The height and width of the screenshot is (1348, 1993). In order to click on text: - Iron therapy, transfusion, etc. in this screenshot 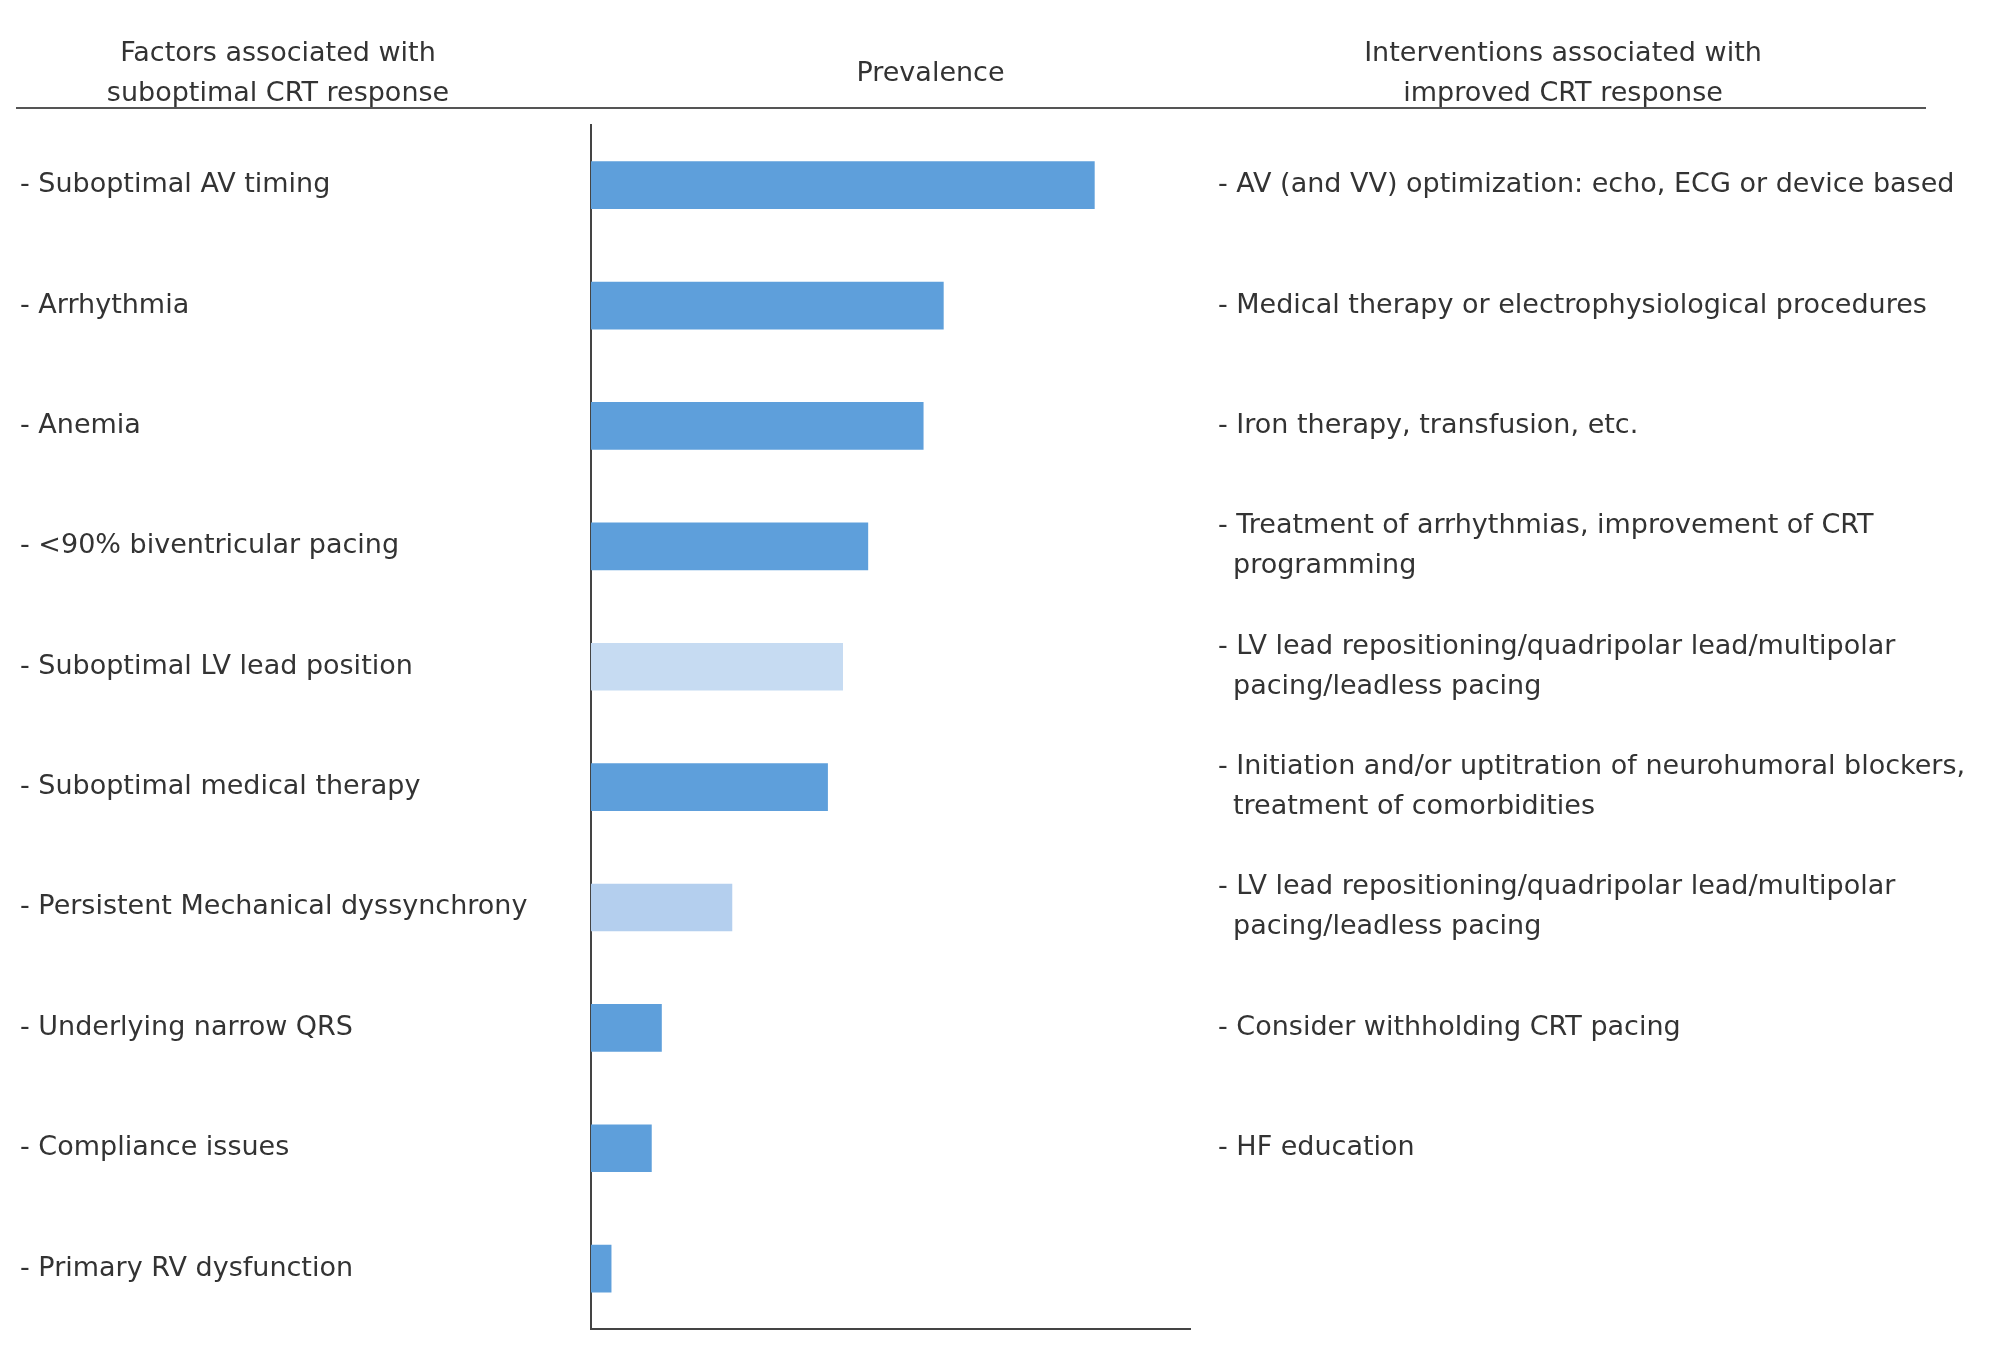, I will do `click(1428, 423)`.